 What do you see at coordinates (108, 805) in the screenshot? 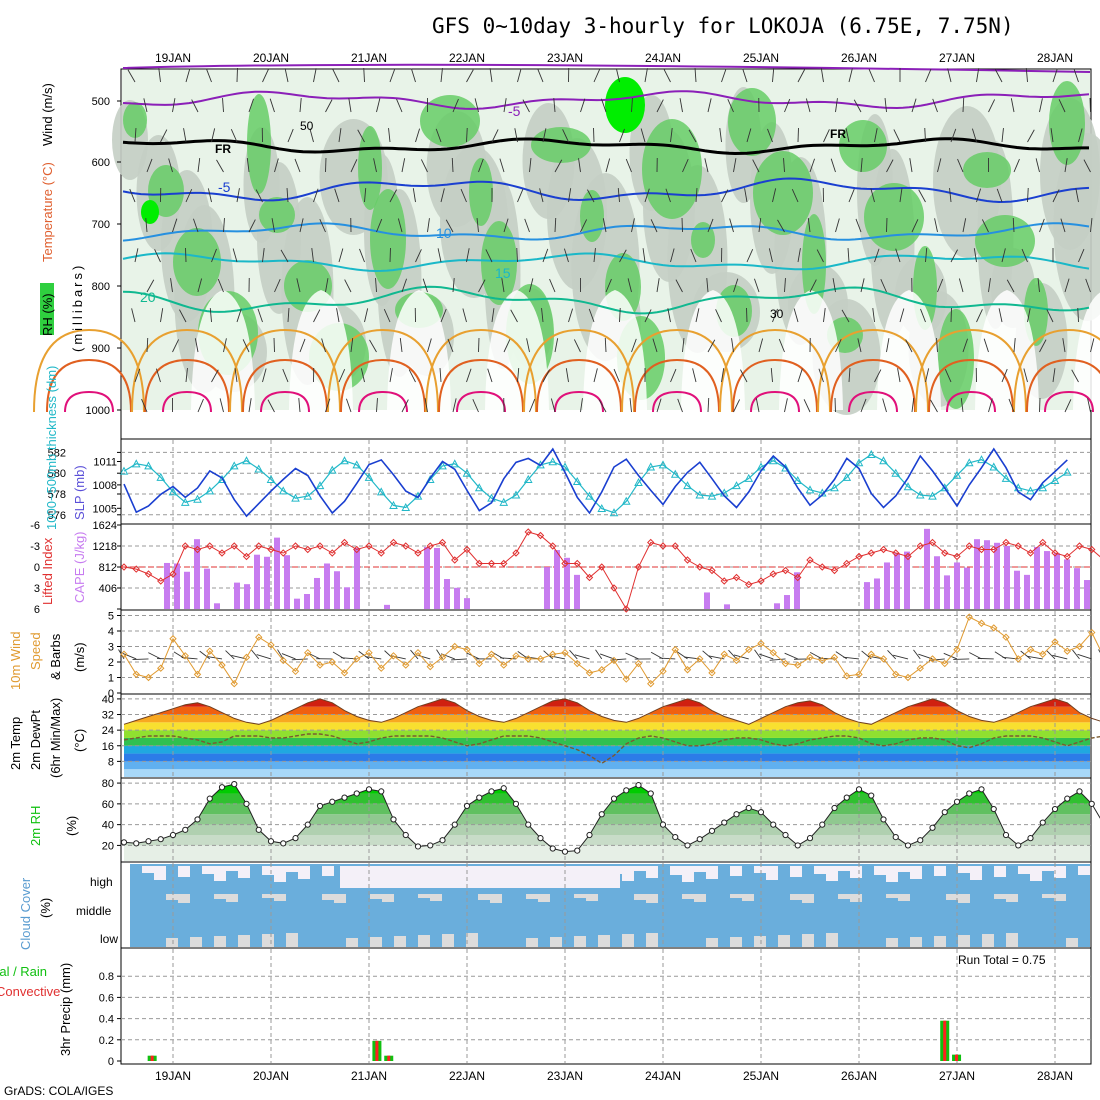
I see `y-tick-label: 60` at bounding box center [108, 805].